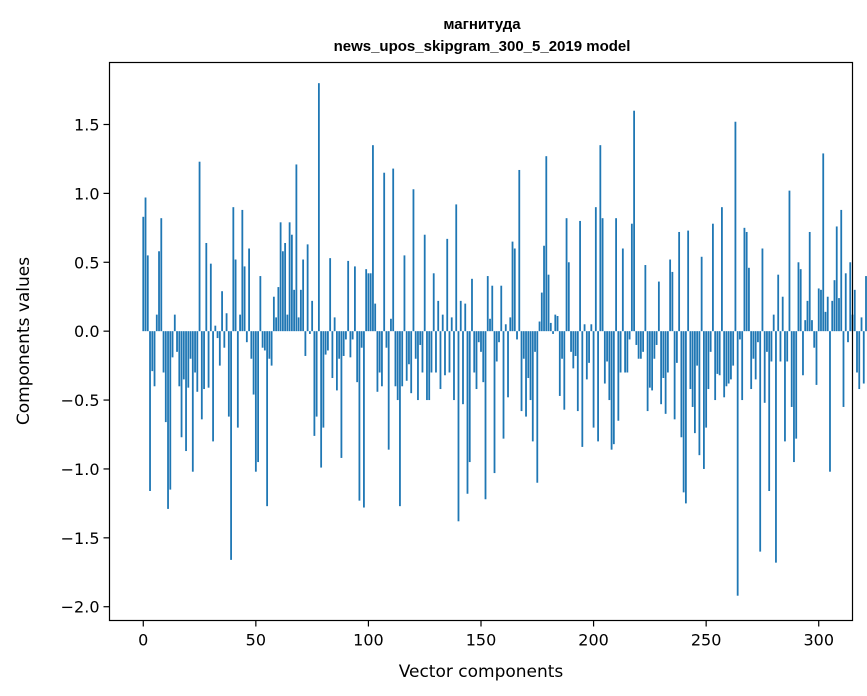 This screenshot has width=867, height=696. Describe the element at coordinates (80, 400) in the screenshot. I see `y-tick-label-3: −0.5` at that location.